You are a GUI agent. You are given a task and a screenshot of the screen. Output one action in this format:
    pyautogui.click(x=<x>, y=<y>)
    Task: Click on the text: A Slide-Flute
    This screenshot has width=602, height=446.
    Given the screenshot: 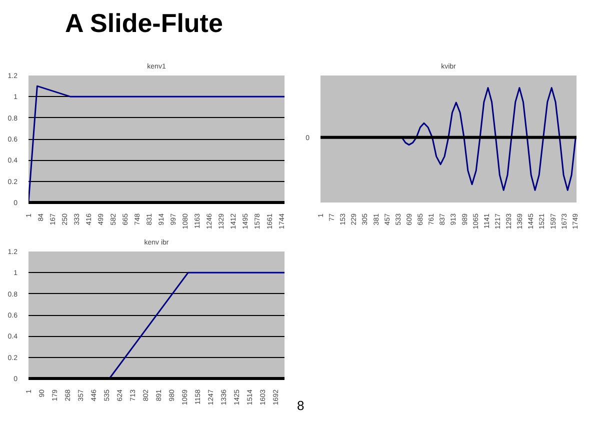 What is the action you would take?
    pyautogui.click(x=144, y=23)
    